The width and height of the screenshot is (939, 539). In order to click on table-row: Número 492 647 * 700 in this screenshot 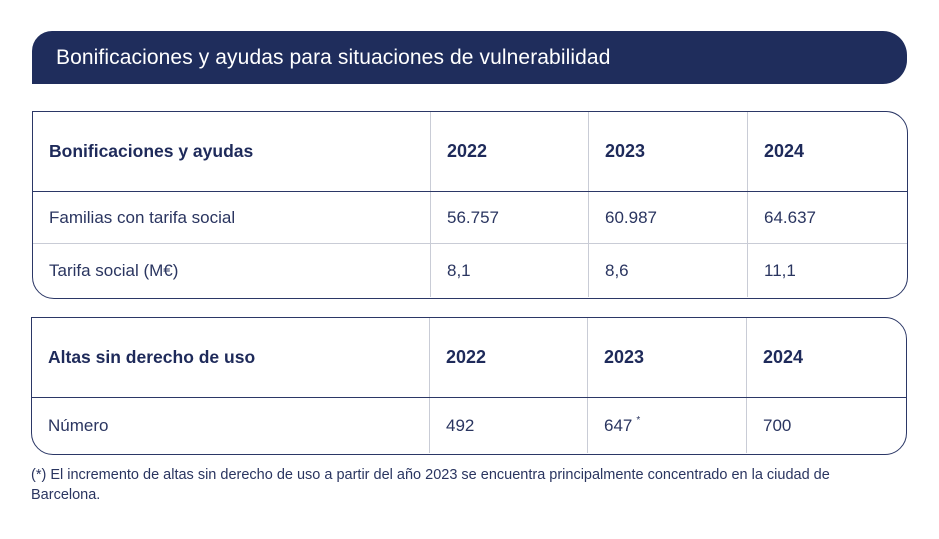, I will do `click(469, 425)`.